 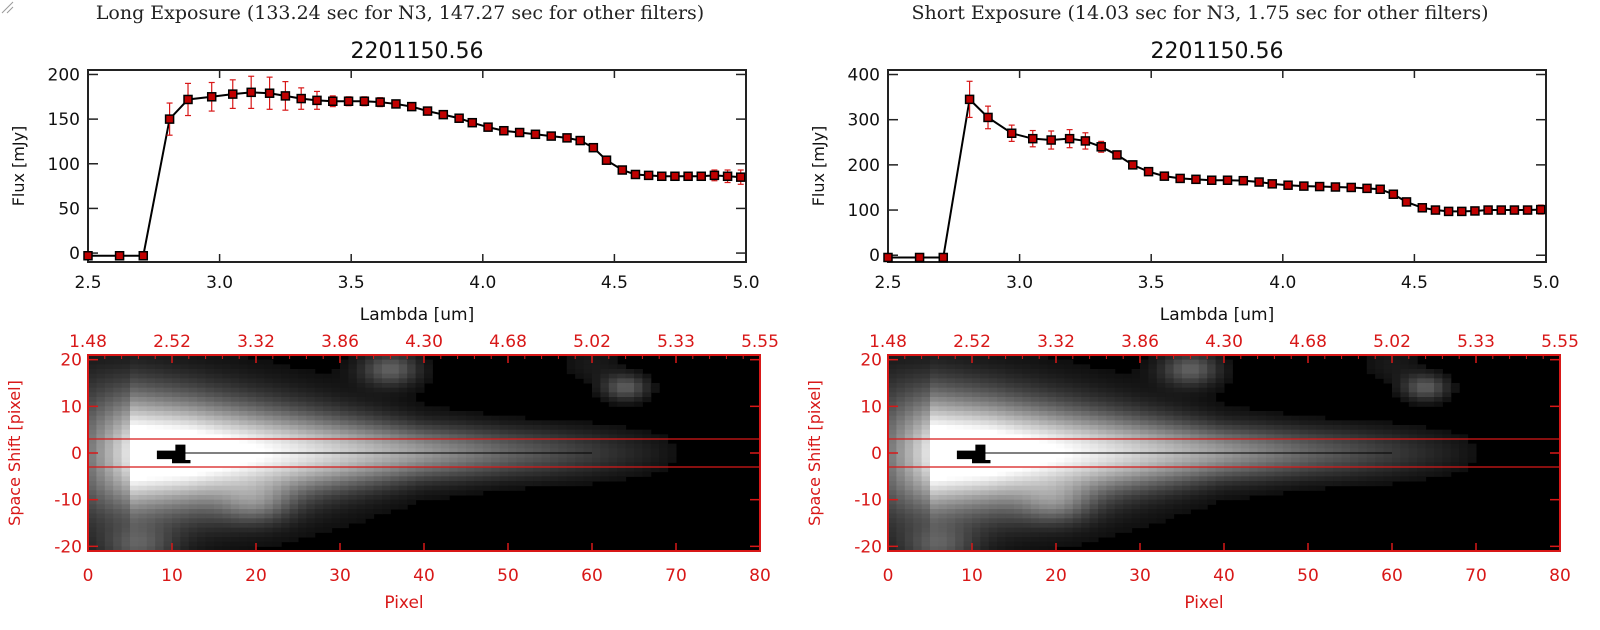 I want to click on top-tick-label: 3.86, so click(x=340, y=342).